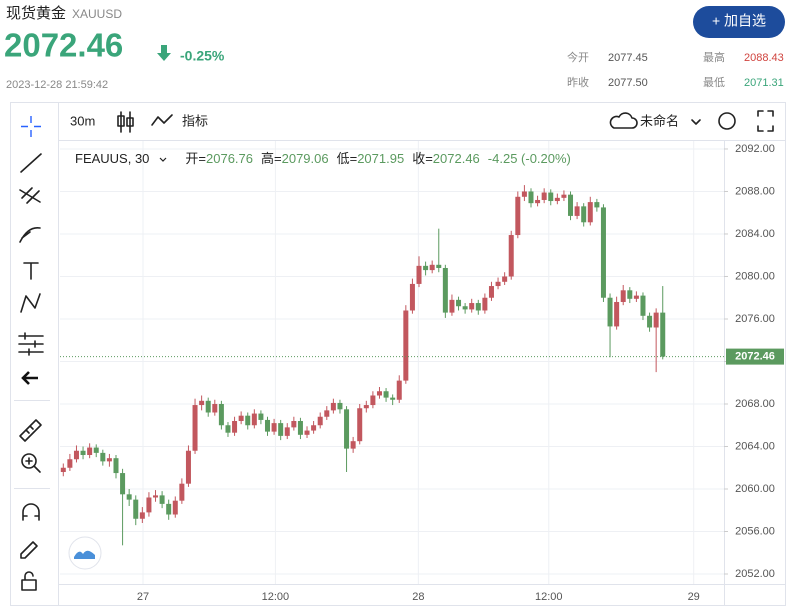  What do you see at coordinates (30, 234) in the screenshot?
I see `brush-tool` at bounding box center [30, 234].